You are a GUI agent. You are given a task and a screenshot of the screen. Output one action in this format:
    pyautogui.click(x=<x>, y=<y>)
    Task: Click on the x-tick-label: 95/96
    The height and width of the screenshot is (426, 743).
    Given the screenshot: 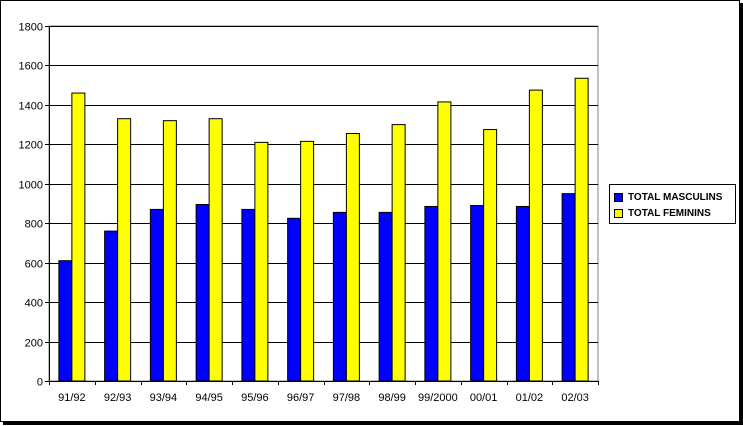 What is the action you would take?
    pyautogui.click(x=255, y=398)
    